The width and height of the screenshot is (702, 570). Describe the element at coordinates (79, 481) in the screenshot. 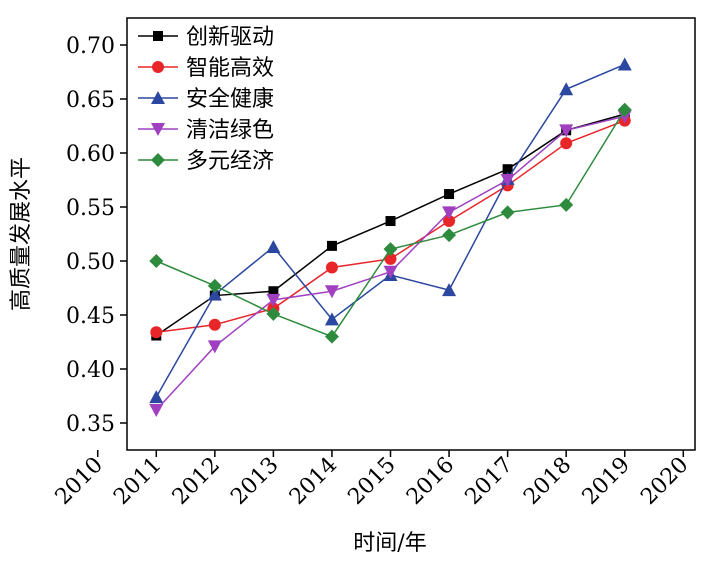

I see `x-tick-label: 2010` at that location.